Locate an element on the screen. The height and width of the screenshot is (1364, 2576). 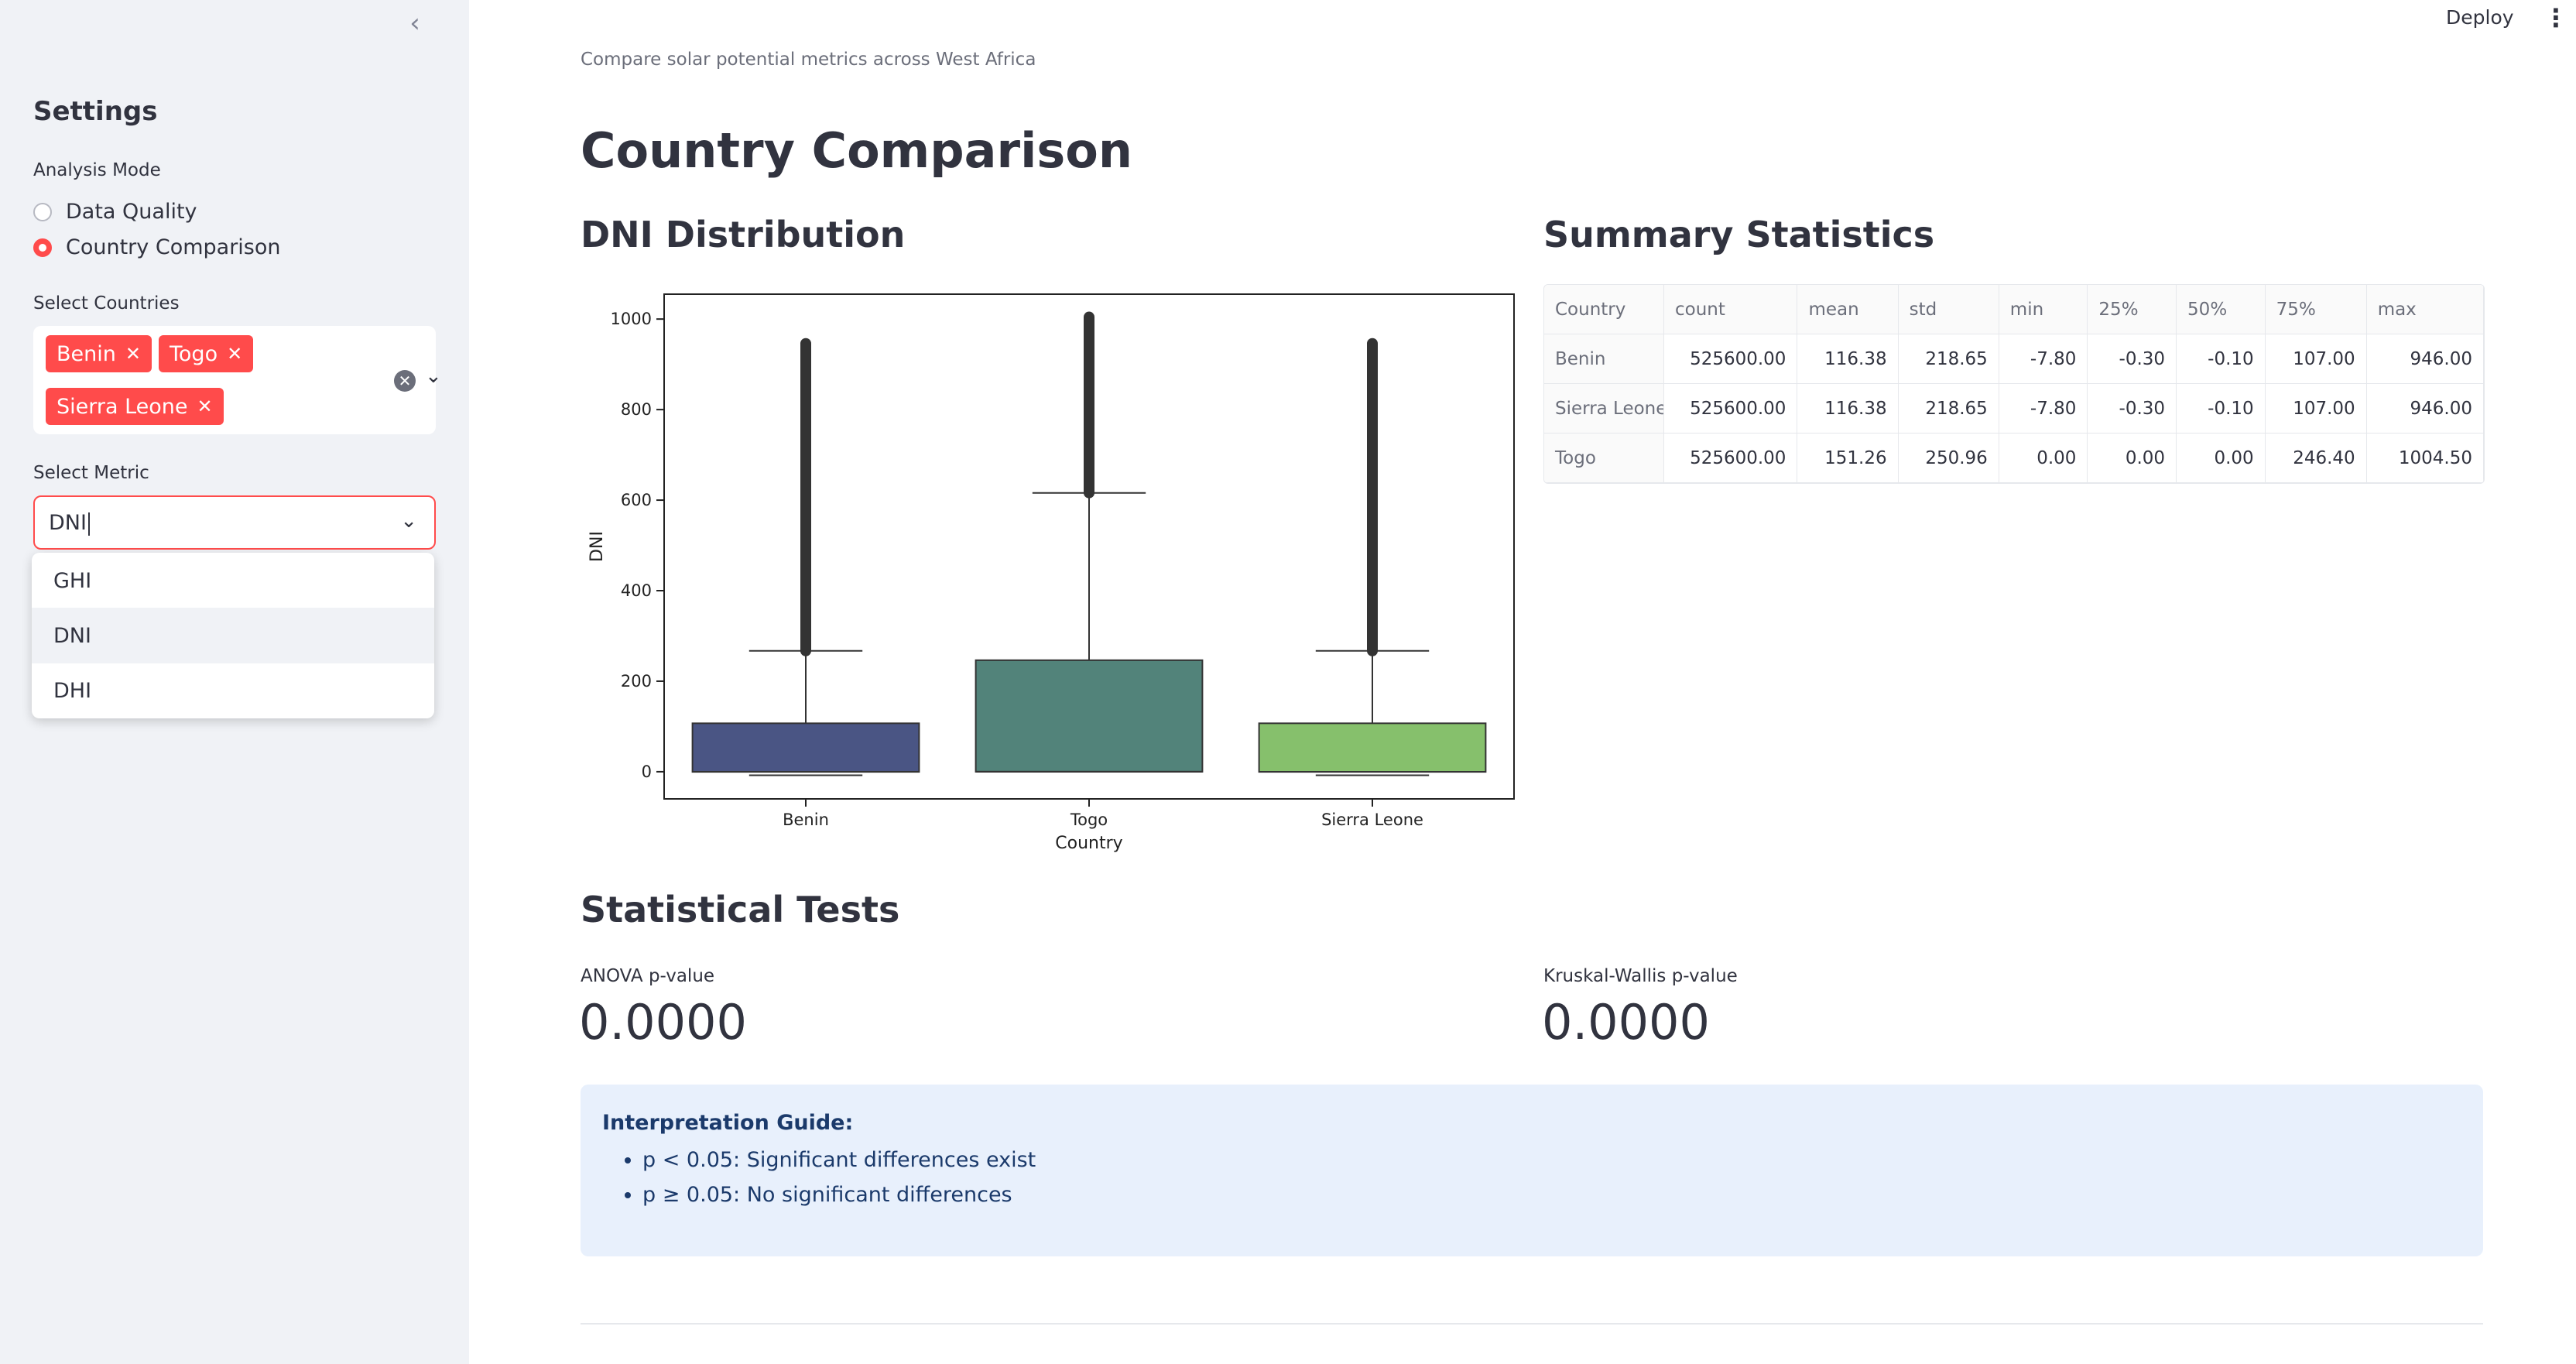
y-tick-label: 0 is located at coordinates (647, 772).